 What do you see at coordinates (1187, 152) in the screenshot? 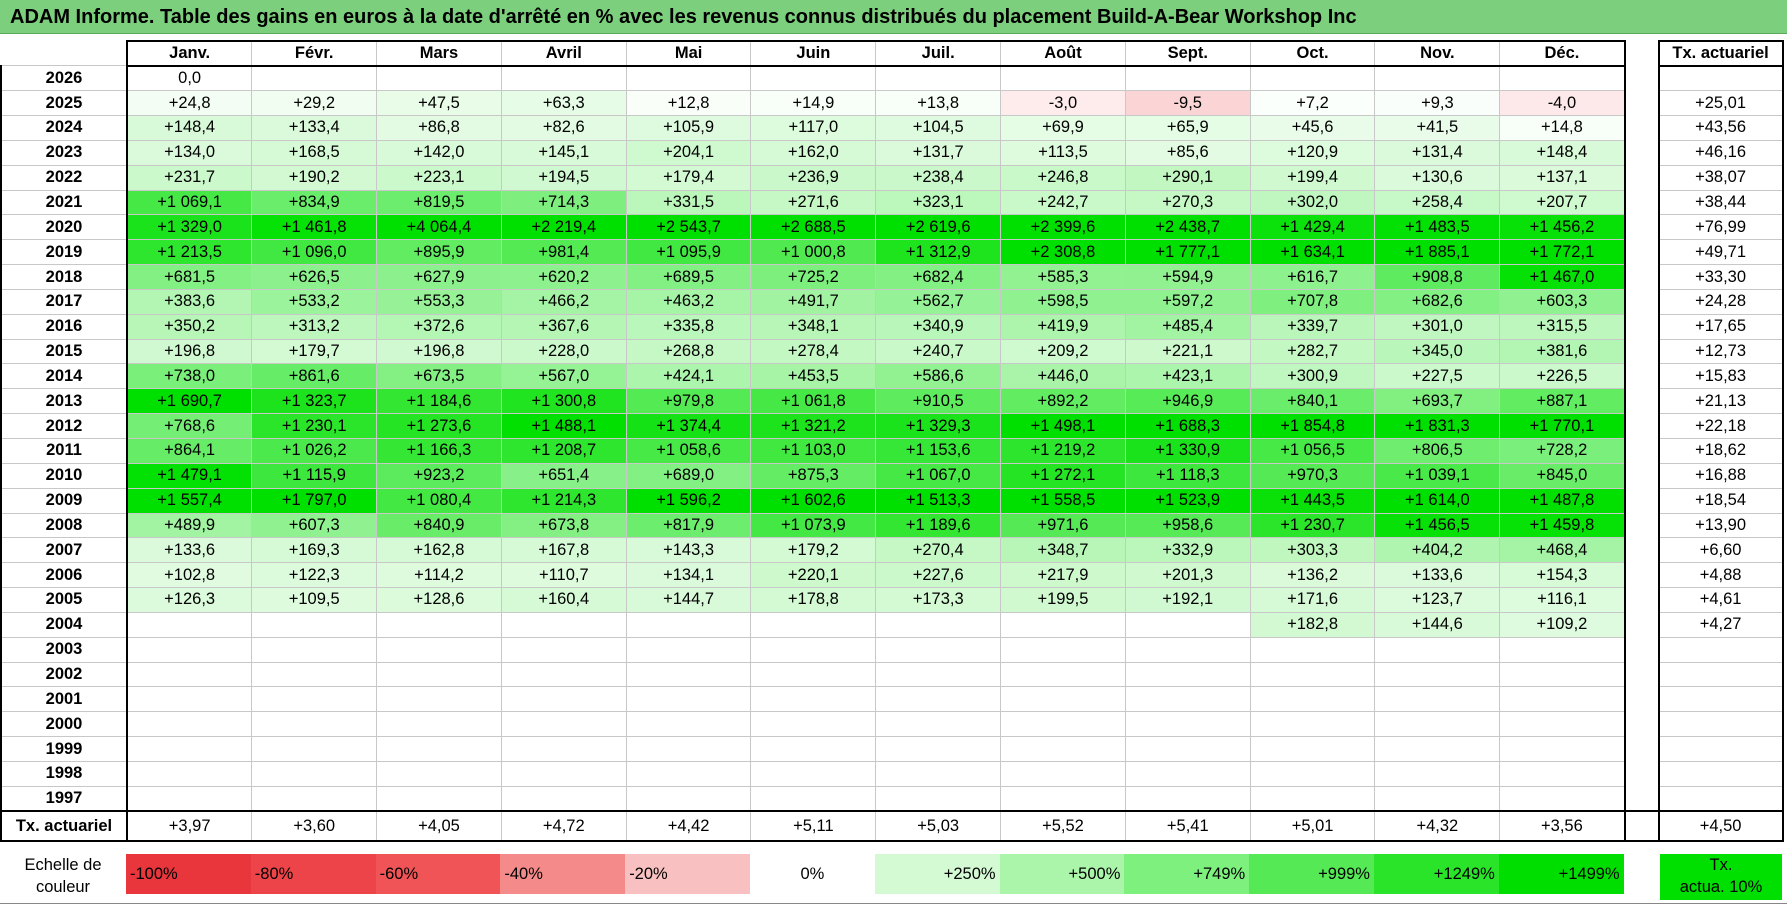
I see `gain-cell: +85,6` at bounding box center [1187, 152].